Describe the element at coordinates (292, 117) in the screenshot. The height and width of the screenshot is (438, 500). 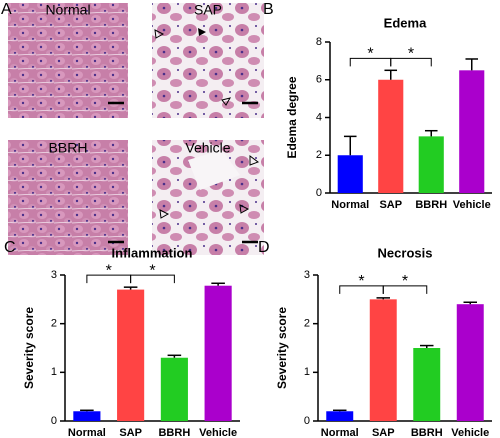
I see `y-axis-label: Edema degree` at that location.